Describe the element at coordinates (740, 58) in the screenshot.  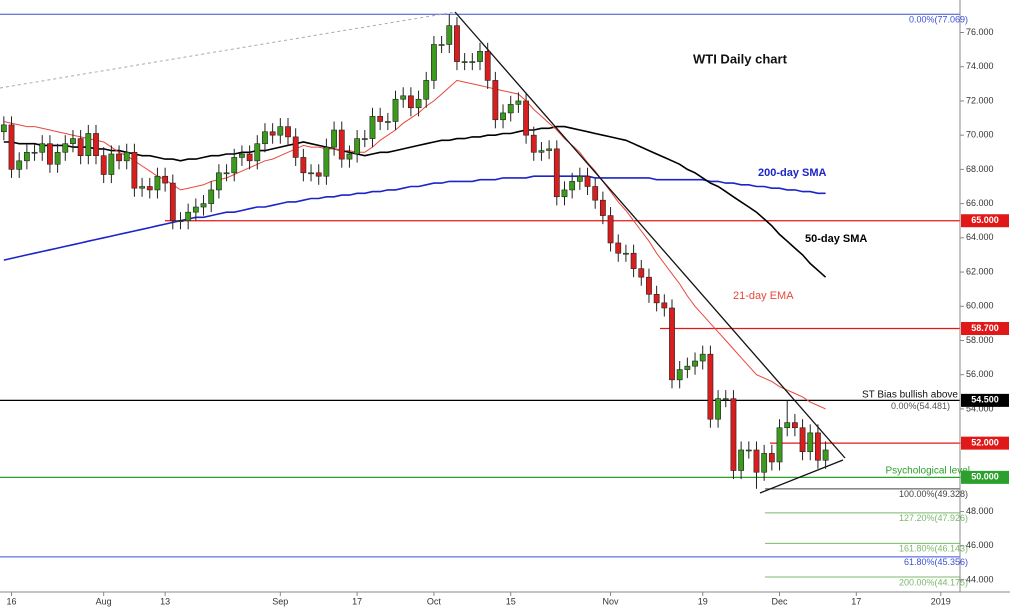
I see `chart-title: WTI Daily chart` at that location.